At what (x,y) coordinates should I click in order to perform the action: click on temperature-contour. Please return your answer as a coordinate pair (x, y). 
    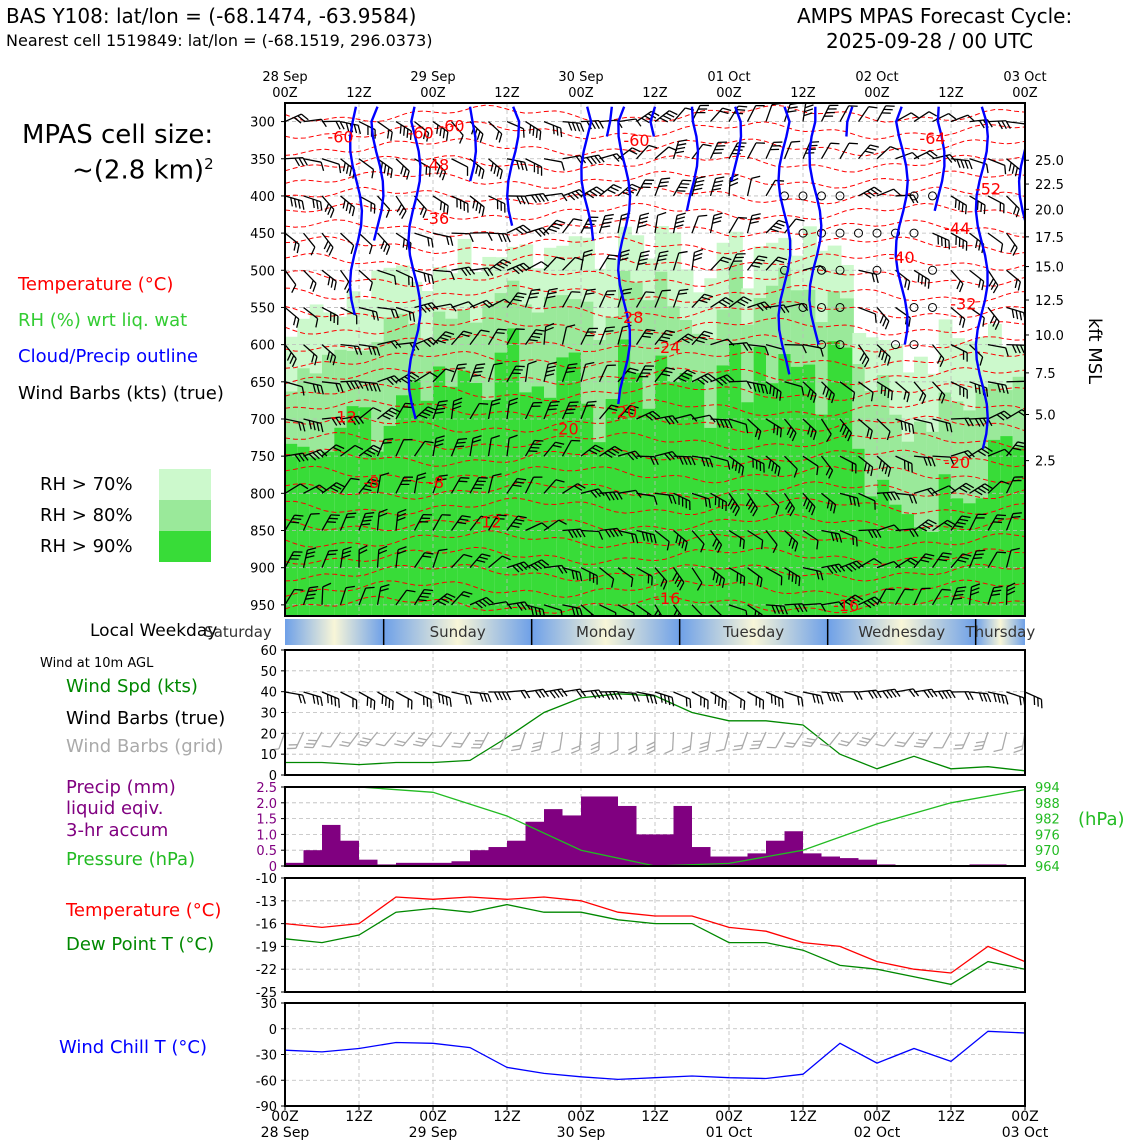
    Looking at the image, I should click on (655, 474).